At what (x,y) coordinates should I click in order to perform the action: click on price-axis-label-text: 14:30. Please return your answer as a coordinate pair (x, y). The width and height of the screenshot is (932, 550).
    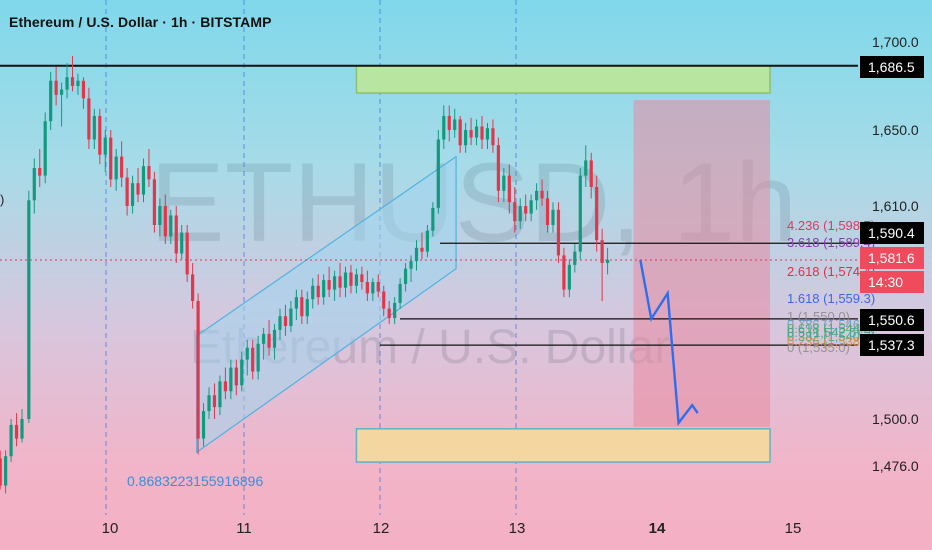
    Looking at the image, I should click on (885, 282).